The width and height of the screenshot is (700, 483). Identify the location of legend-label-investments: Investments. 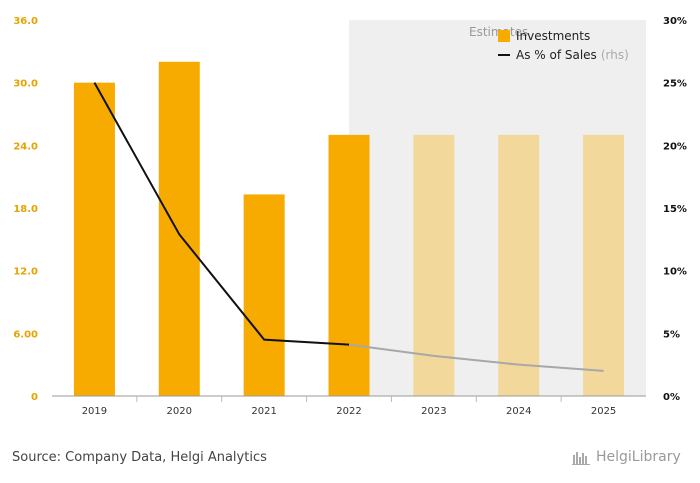
(553, 36).